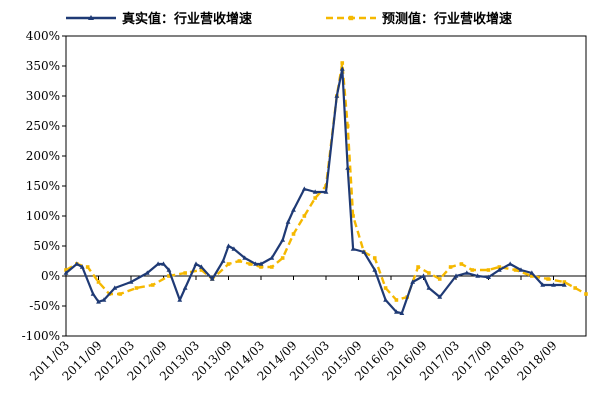 The image size is (597, 408). What do you see at coordinates (43, 156) in the screenshot?
I see `y-tick-label: 200%` at bounding box center [43, 156].